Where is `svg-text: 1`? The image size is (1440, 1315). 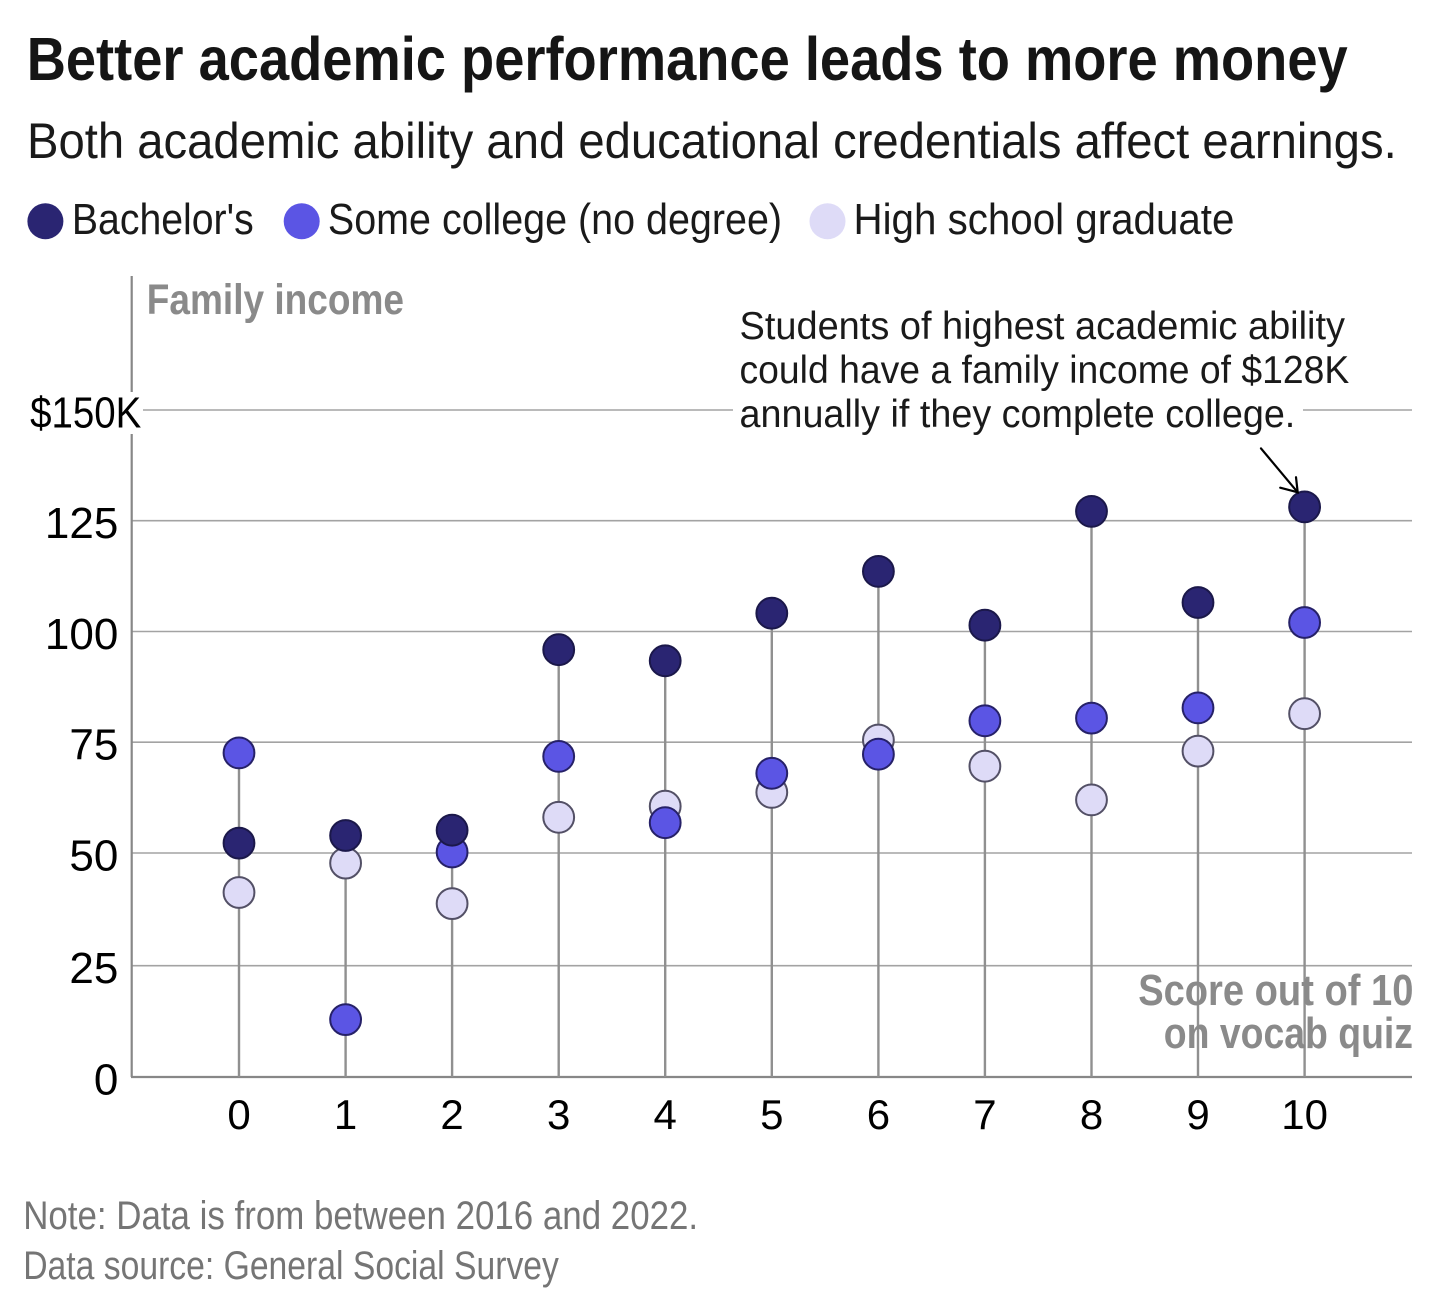
svg-text: 1 is located at coordinates (345, 1114).